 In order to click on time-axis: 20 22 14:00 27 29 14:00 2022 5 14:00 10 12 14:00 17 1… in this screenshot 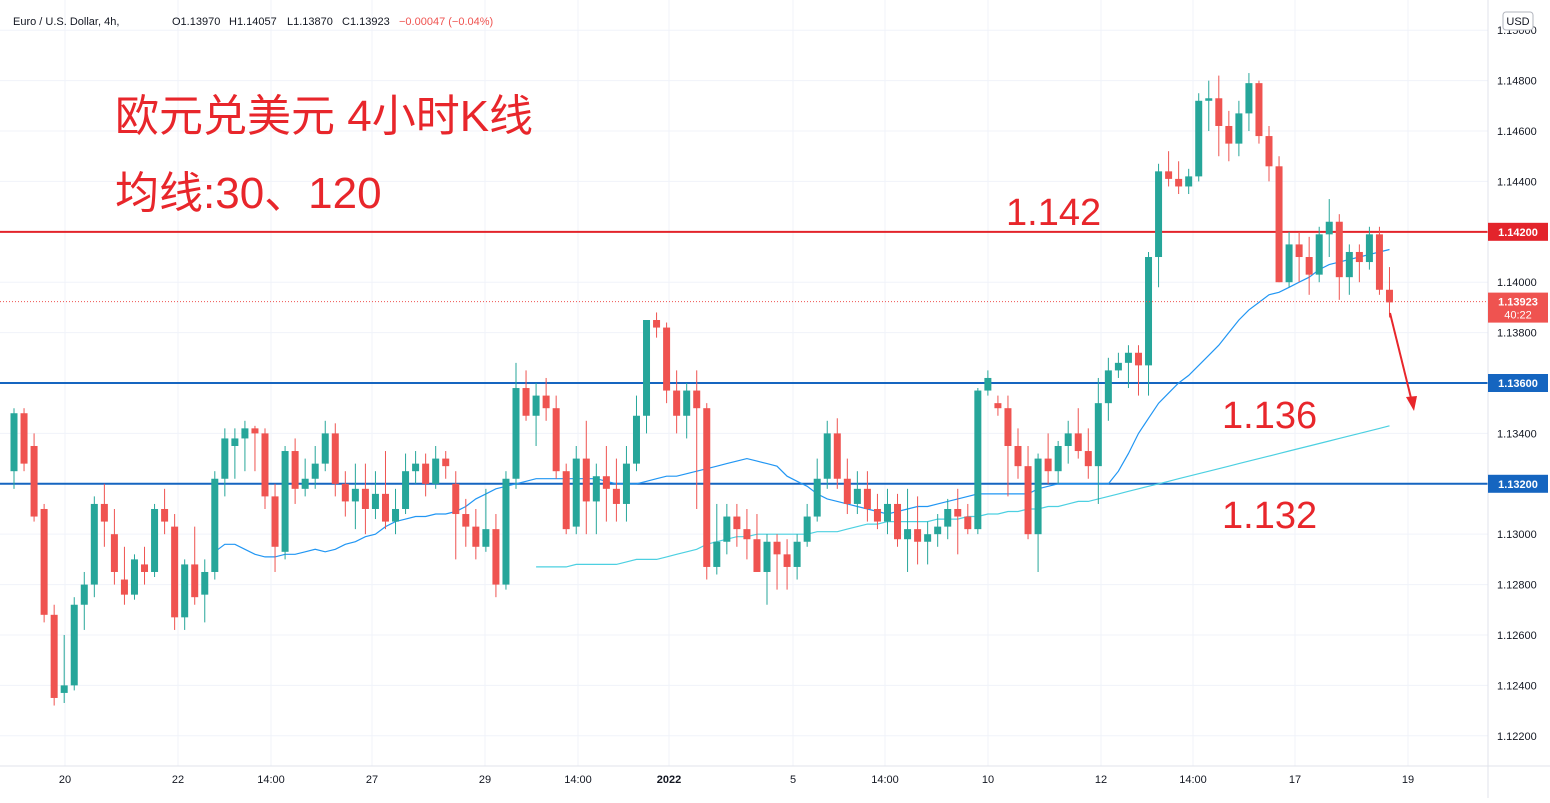, I will do `click(736, 780)`.